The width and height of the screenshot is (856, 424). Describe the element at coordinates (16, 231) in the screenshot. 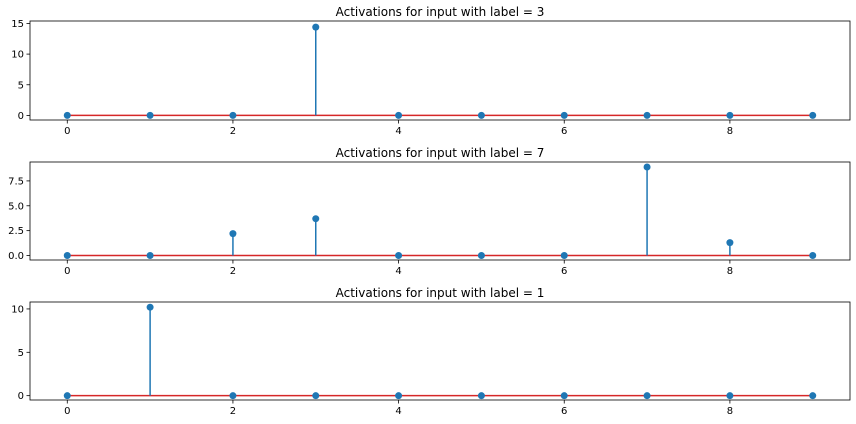

I see `y-tick-label: 2.5` at that location.